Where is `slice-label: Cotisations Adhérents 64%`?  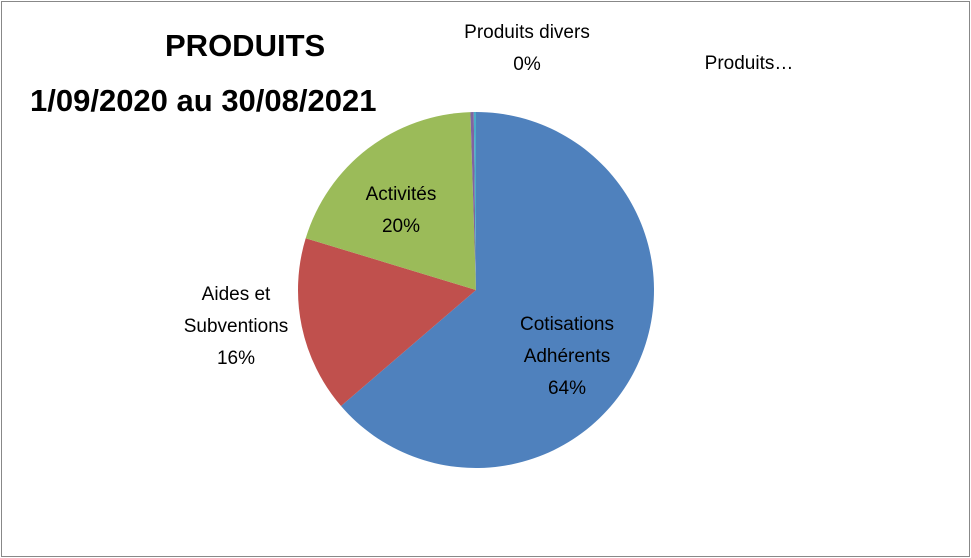 slice-label: Cotisations Adhérents 64% is located at coordinates (567, 357).